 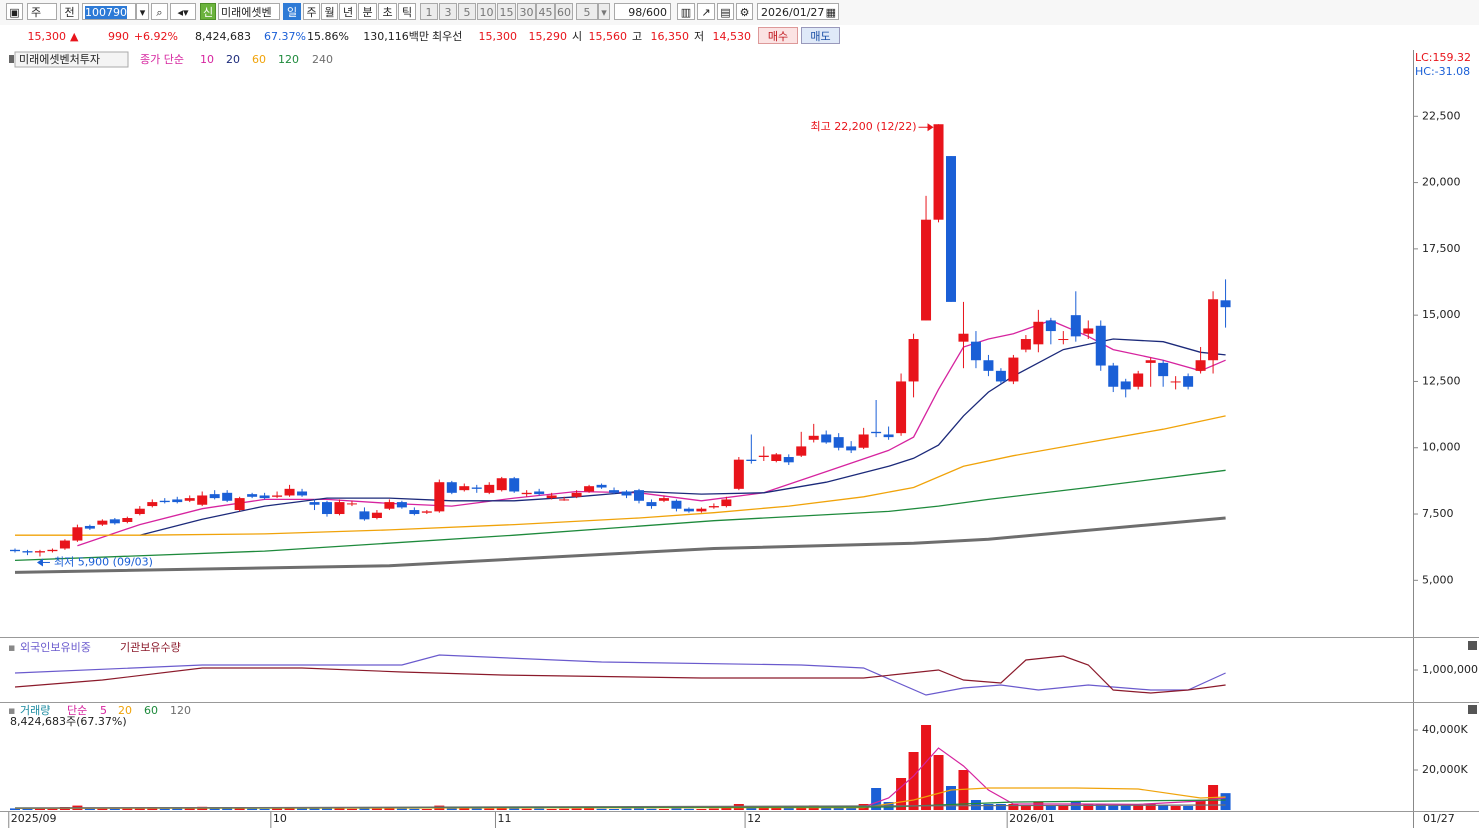 I want to click on search-button: ⌕, so click(x=159, y=11).